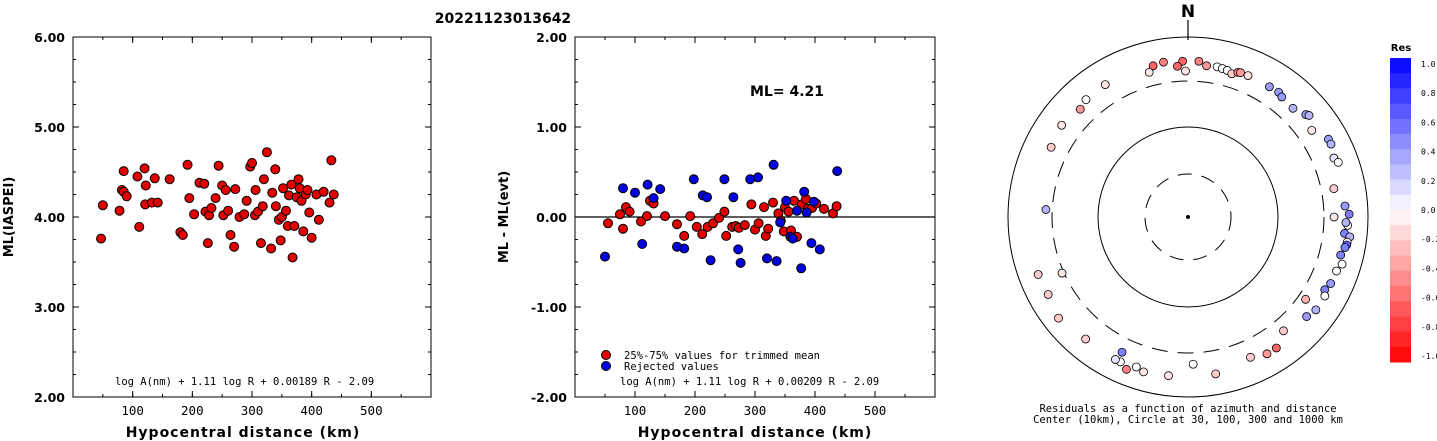 This screenshot has width=1437, height=441. Describe the element at coordinates (1429, 239) in the screenshot. I see `colorbar-tick-label: -0.2` at that location.